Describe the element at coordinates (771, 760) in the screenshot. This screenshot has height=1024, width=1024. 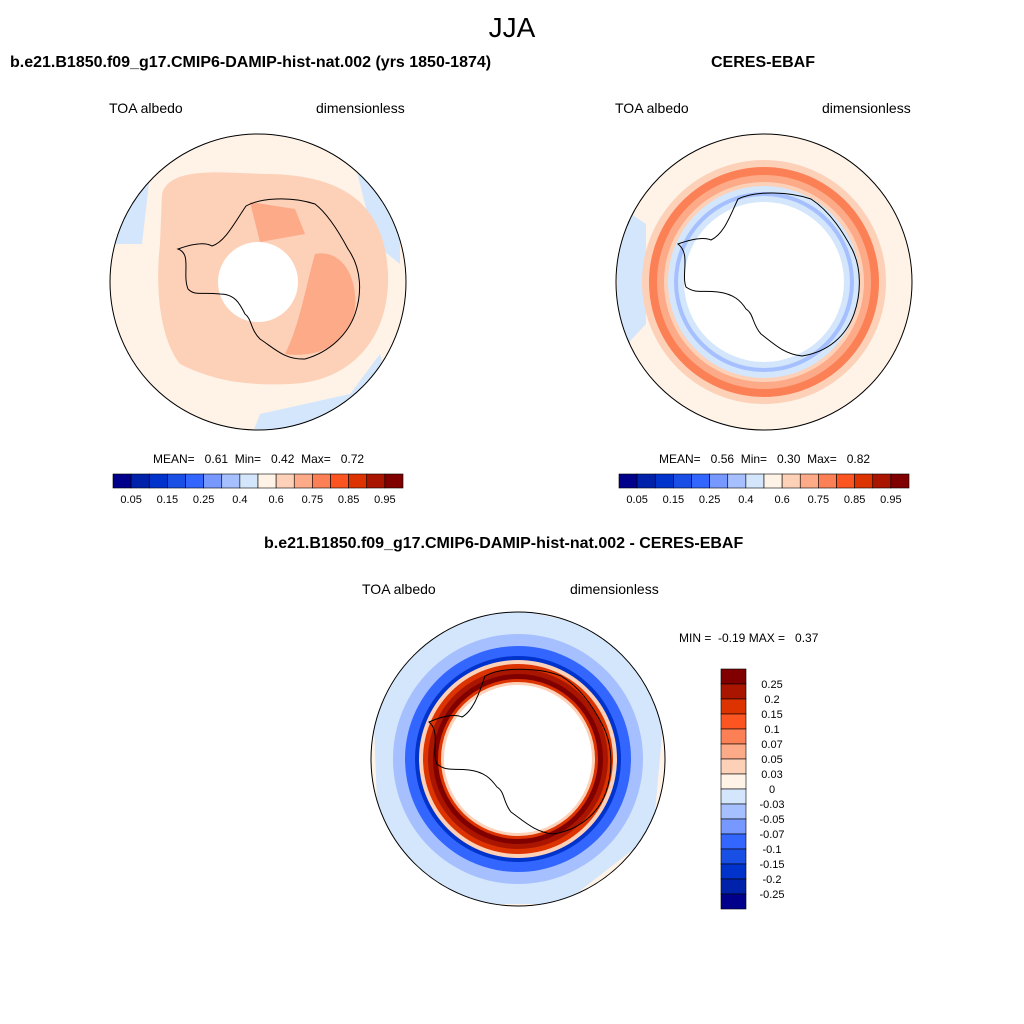
I see `diff-colorbar-label: 0.05` at that location.